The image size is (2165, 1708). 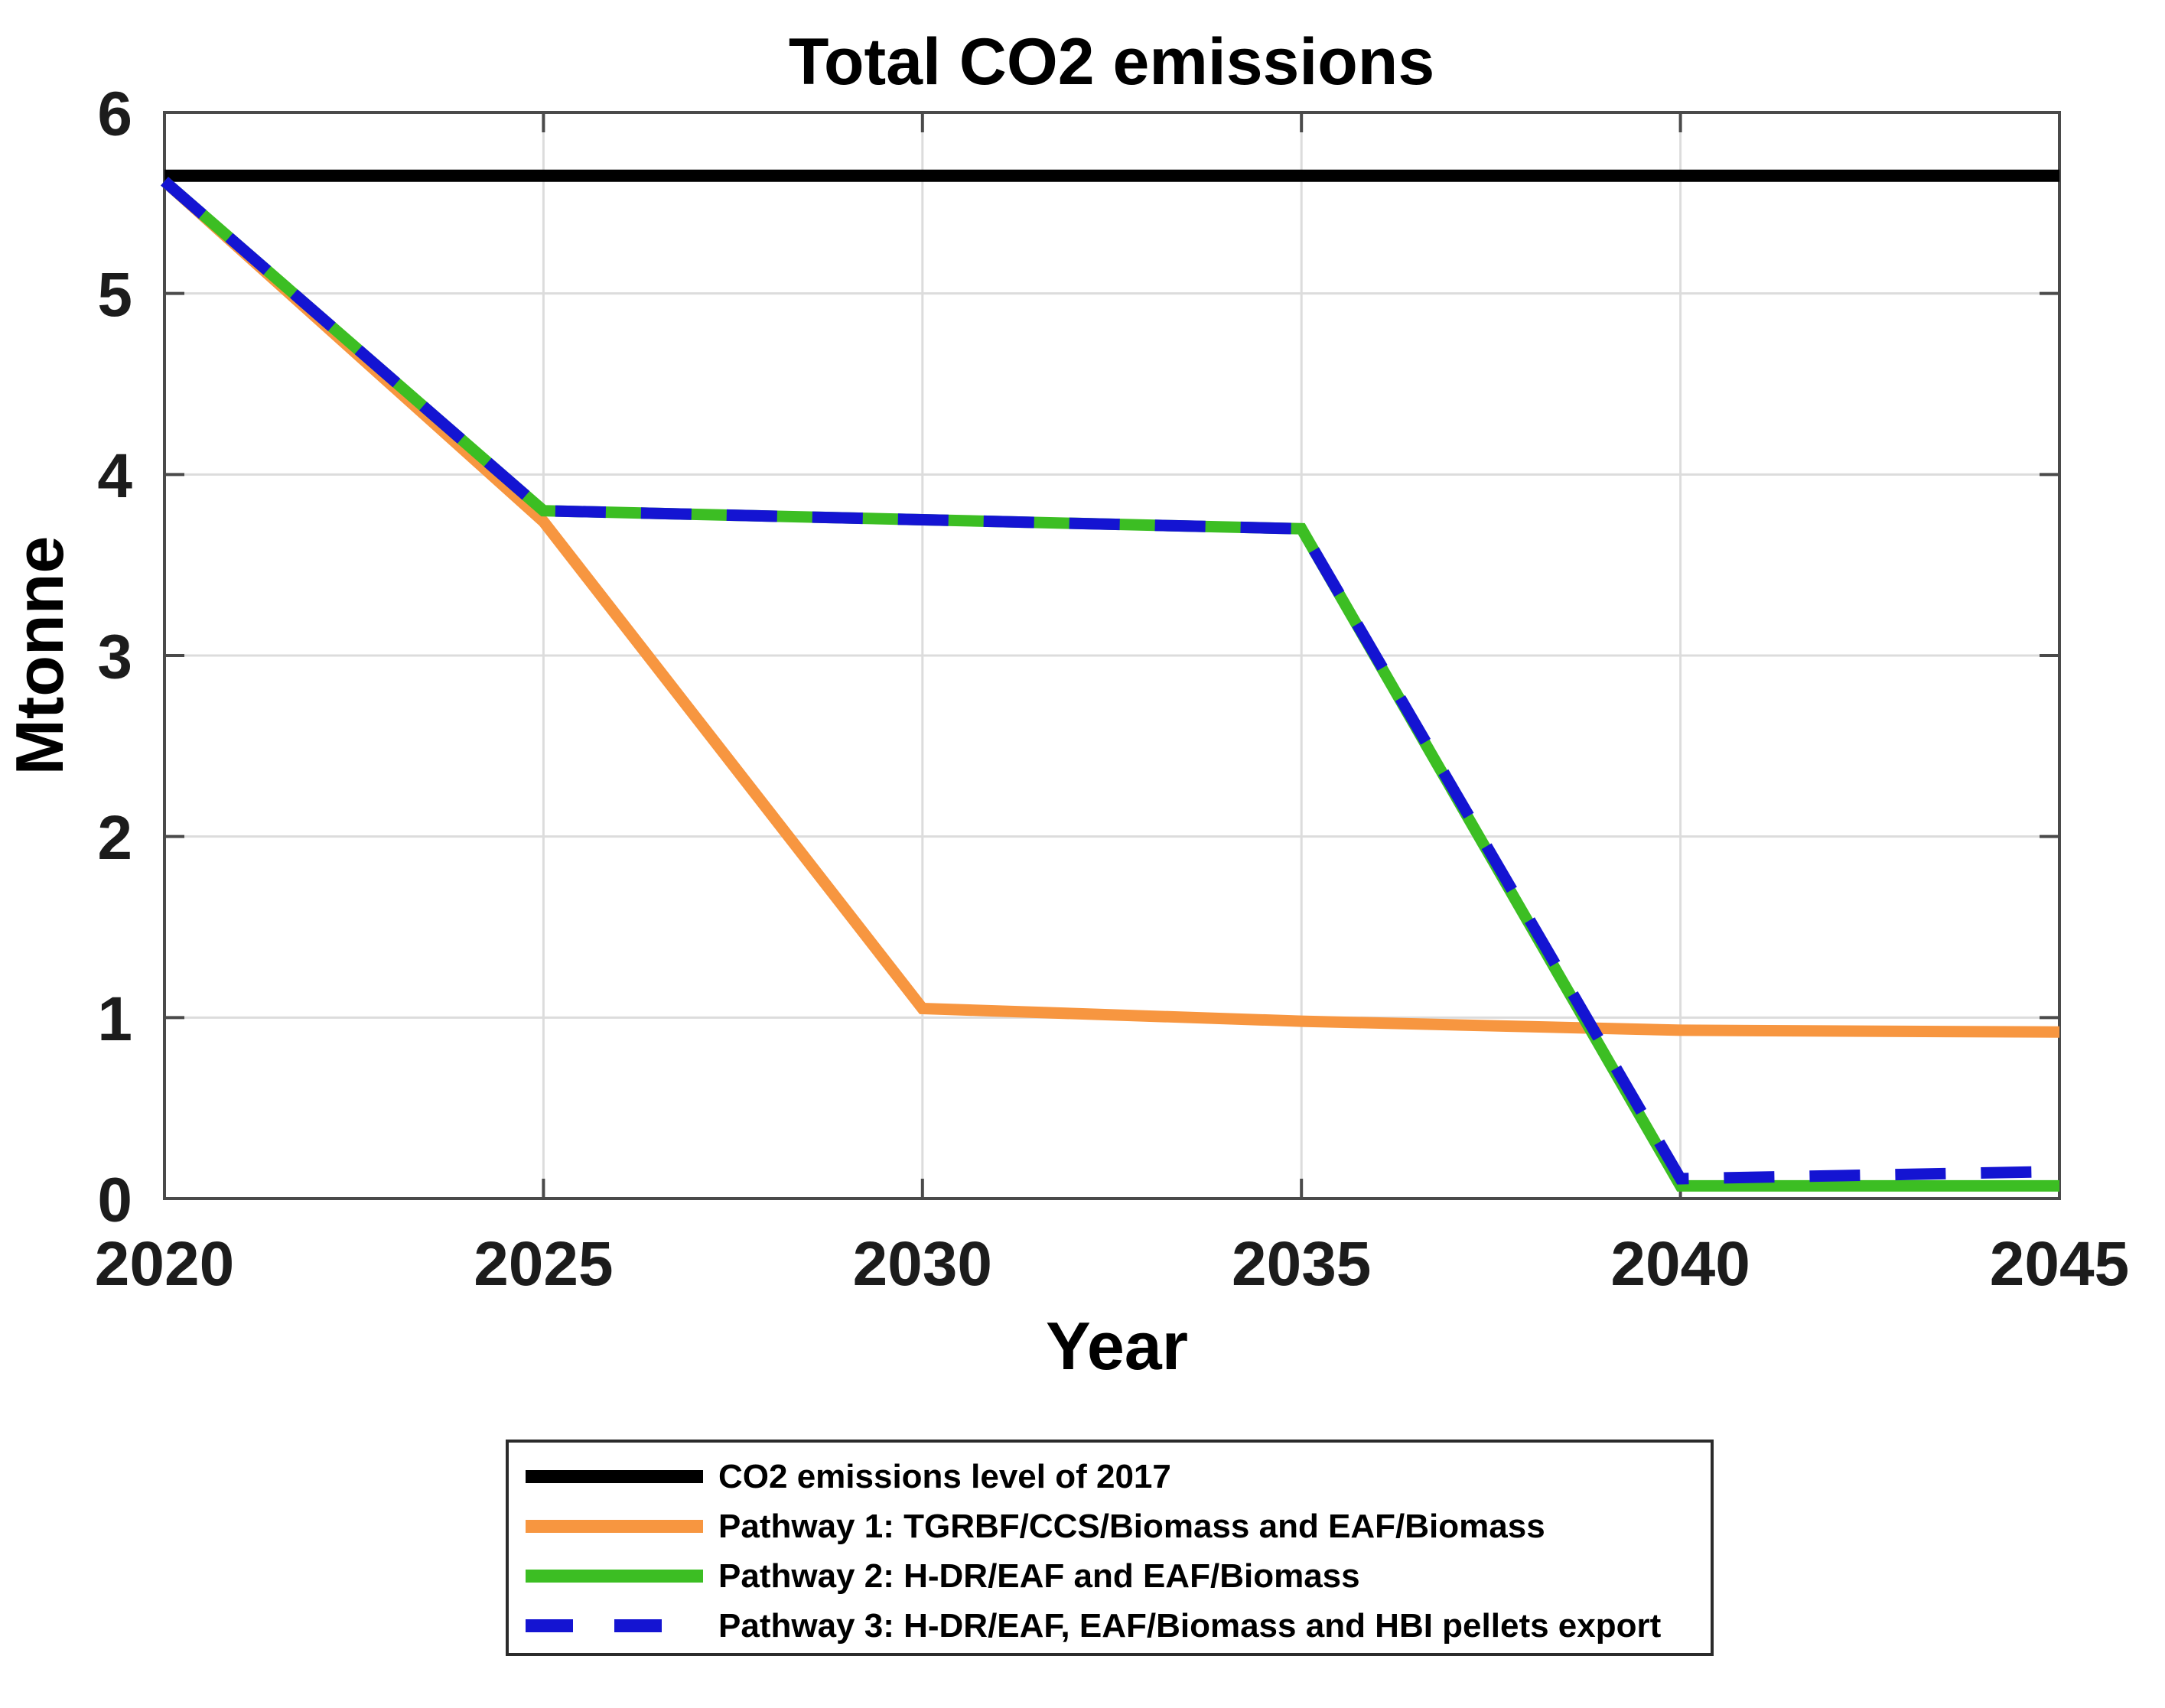 What do you see at coordinates (543, 1264) in the screenshot?
I see `x-tick-label: 2025` at bounding box center [543, 1264].